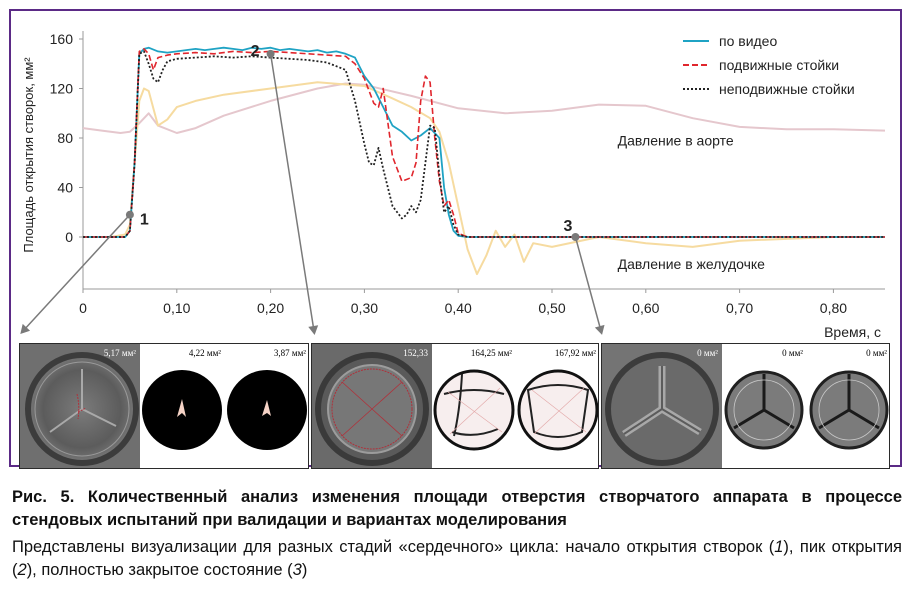 This screenshot has height=591, width=911. Describe the element at coordinates (144, 220) in the screenshot. I see `annotation-label: 1` at that location.